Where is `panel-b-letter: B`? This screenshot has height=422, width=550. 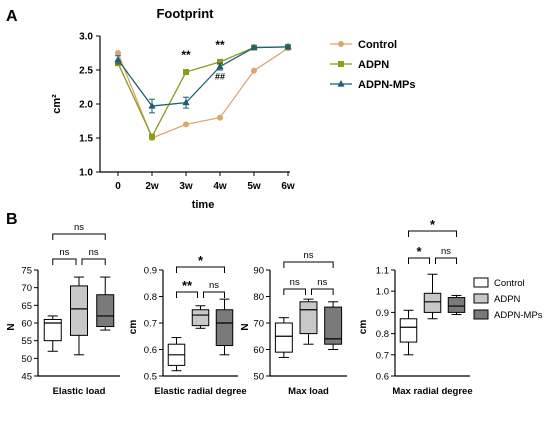 panel-b-letter: B is located at coordinates (12, 219).